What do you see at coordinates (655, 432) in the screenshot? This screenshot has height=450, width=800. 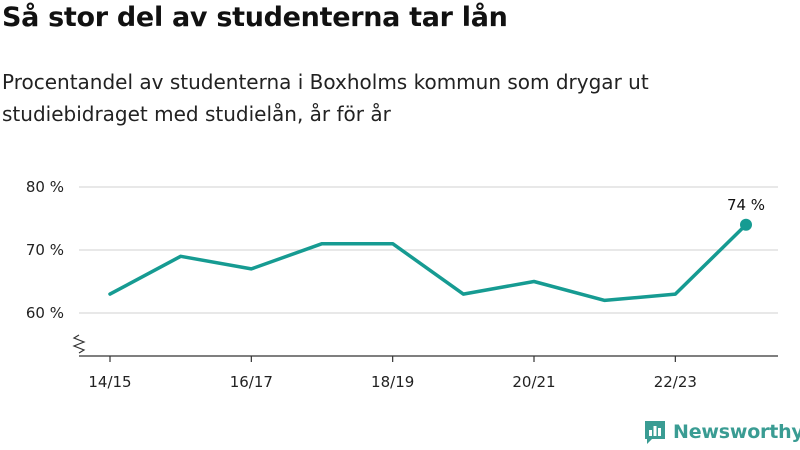 I see `newsworthy-logo-icon` at bounding box center [655, 432].